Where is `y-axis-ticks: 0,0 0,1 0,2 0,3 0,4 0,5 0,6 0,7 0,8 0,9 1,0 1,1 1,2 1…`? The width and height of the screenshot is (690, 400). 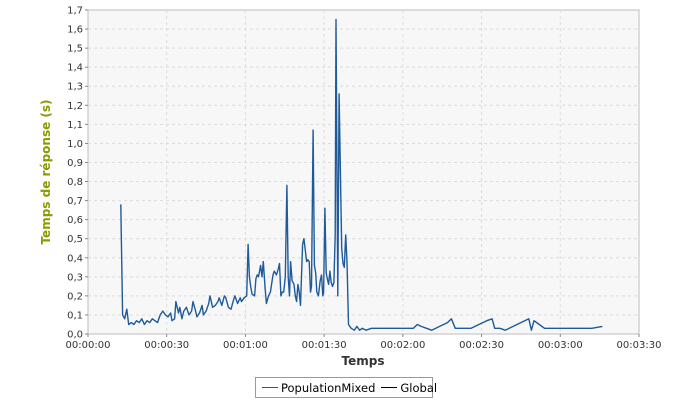
y-axis-ticks: 0,0 0,1 0,2 0,3 0,4 0,5 0,6 0,7 0,8 0,9 1,0 1,1 1,2 1… is located at coordinates (77, 173).